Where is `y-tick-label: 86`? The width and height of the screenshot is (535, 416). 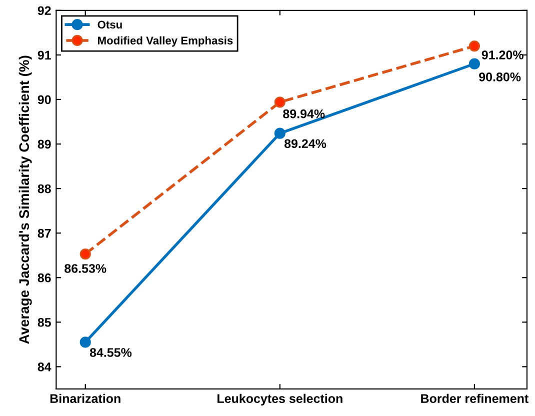 y-tick-label: 86 is located at coordinates (44, 277).